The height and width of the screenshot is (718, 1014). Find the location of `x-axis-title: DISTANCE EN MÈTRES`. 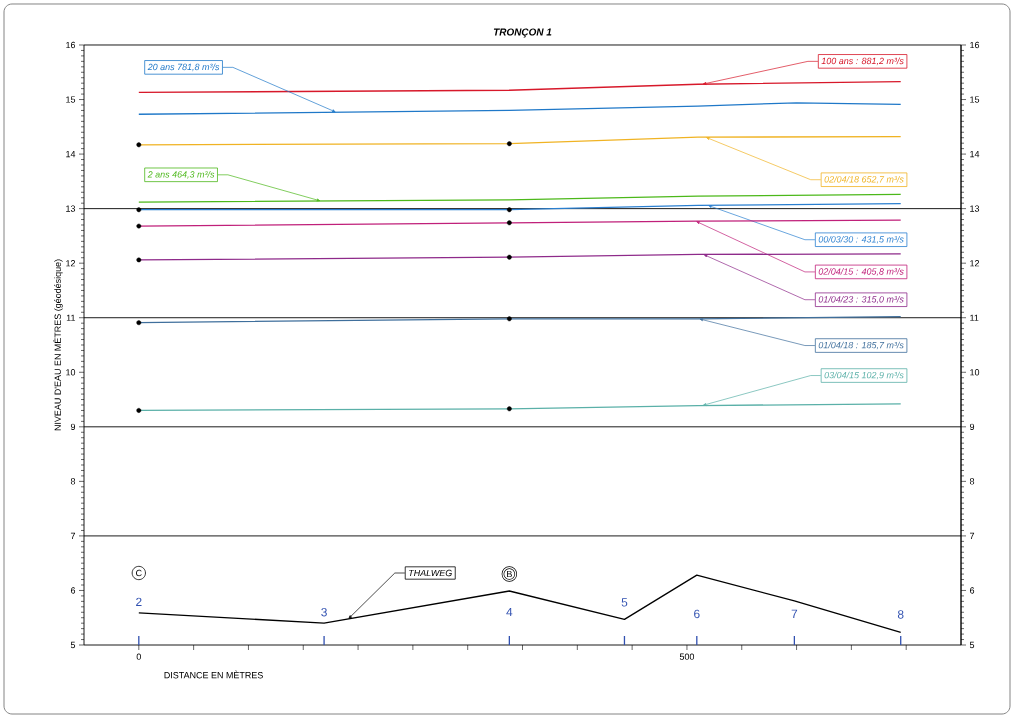

x-axis-title: DISTANCE EN MÈTRES is located at coordinates (213, 674).